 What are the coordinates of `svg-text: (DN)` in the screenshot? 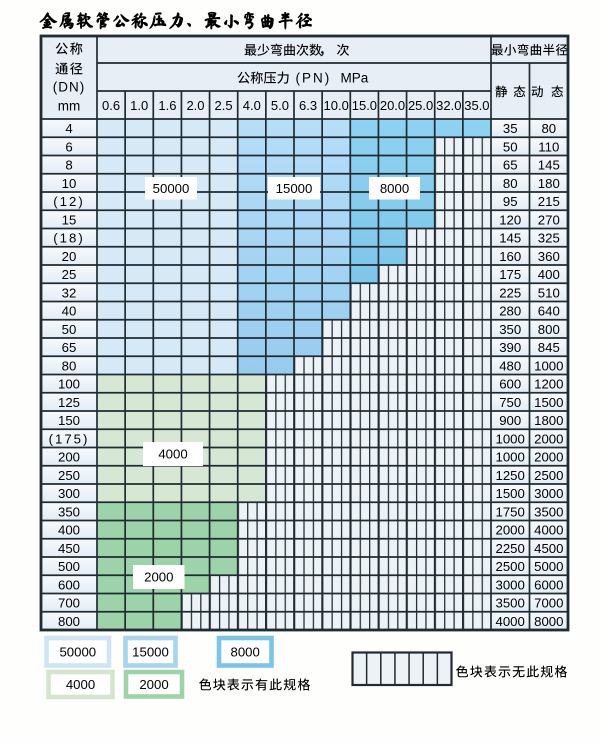 It's located at (69, 86).